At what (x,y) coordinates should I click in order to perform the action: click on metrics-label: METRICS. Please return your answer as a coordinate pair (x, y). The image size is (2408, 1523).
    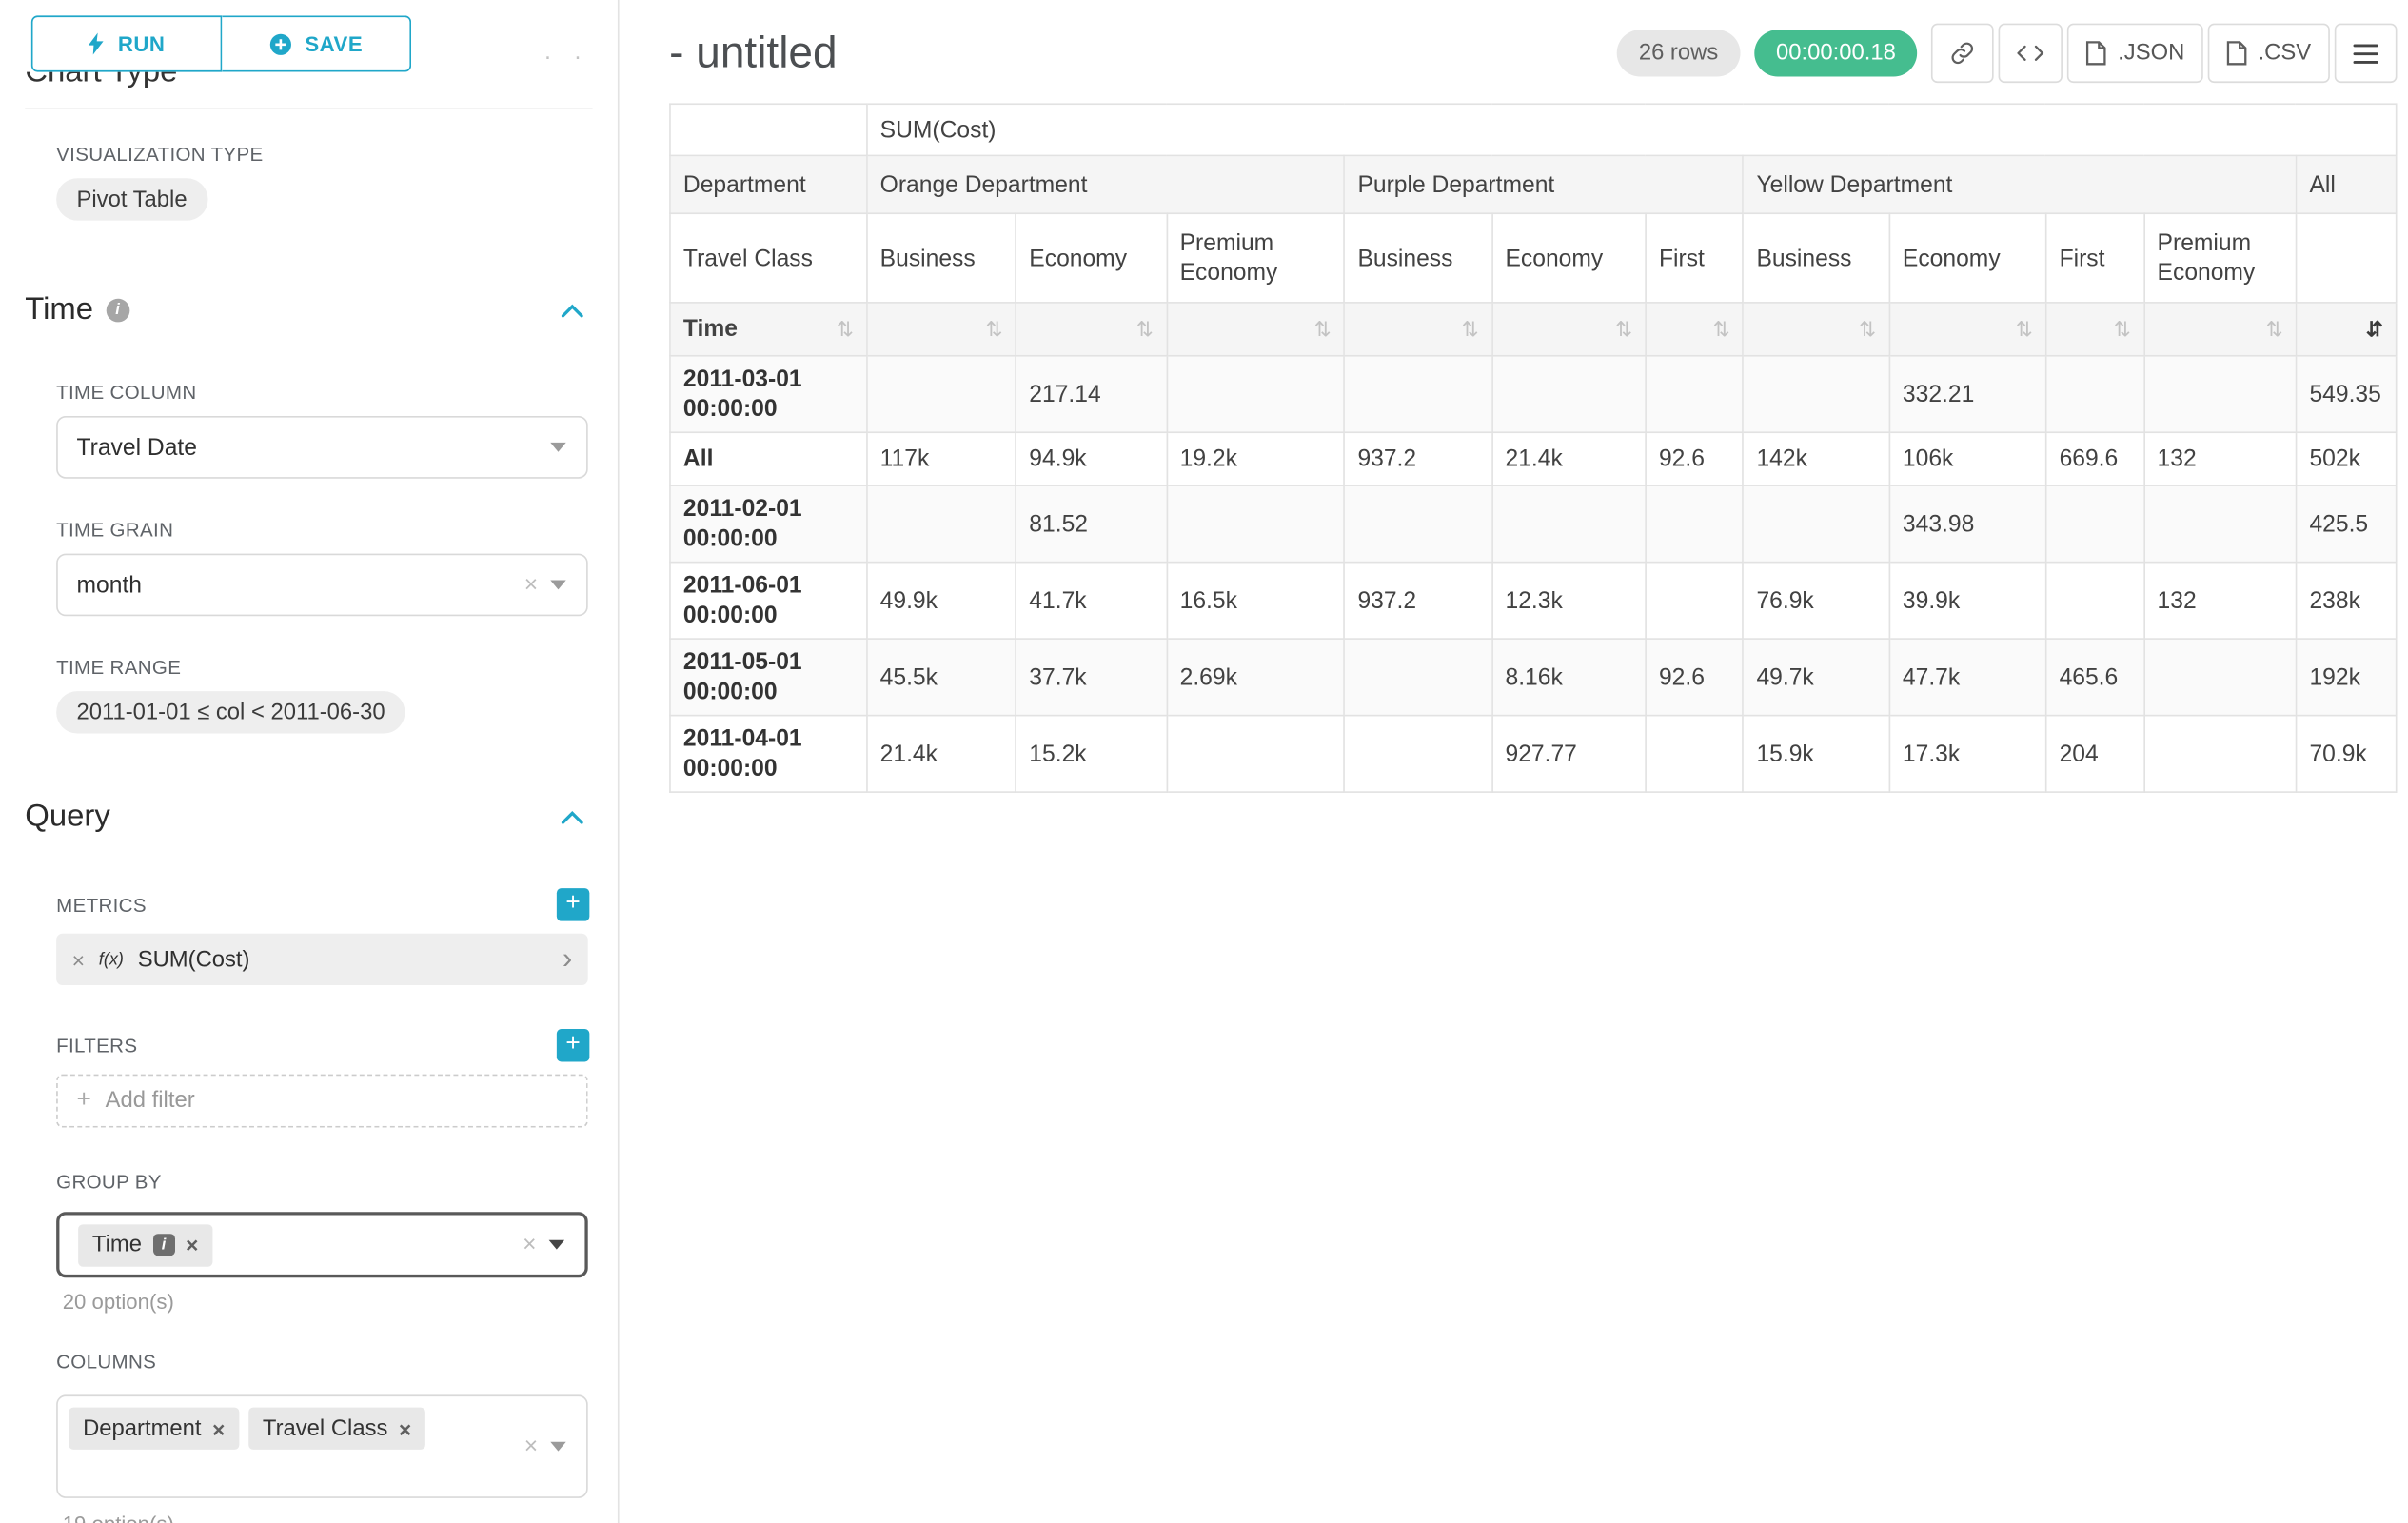
    Looking at the image, I should click on (101, 905).